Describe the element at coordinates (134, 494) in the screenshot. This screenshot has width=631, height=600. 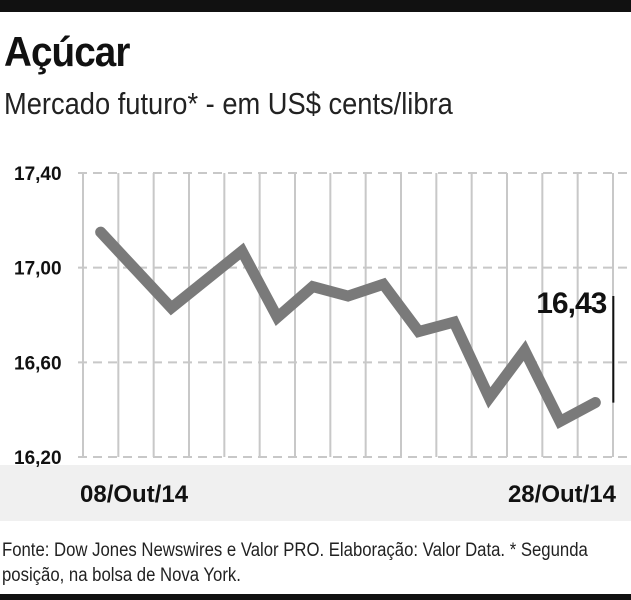
I see `x-tick-label-start: 08/Out/14` at that location.